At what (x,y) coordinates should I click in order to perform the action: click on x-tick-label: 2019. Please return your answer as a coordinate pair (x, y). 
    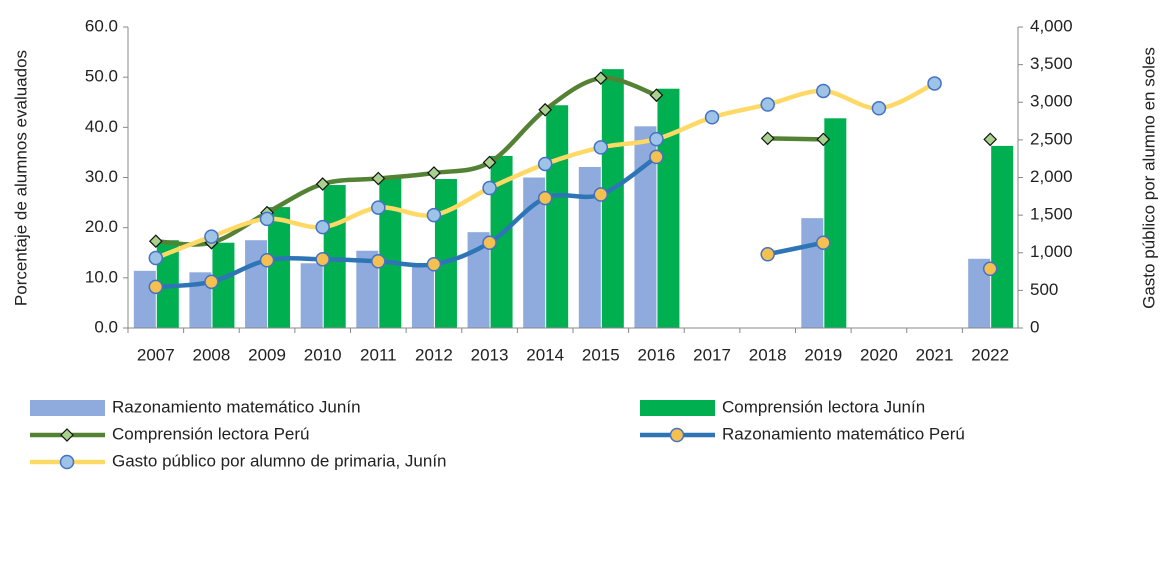
    Looking at the image, I should click on (823, 354).